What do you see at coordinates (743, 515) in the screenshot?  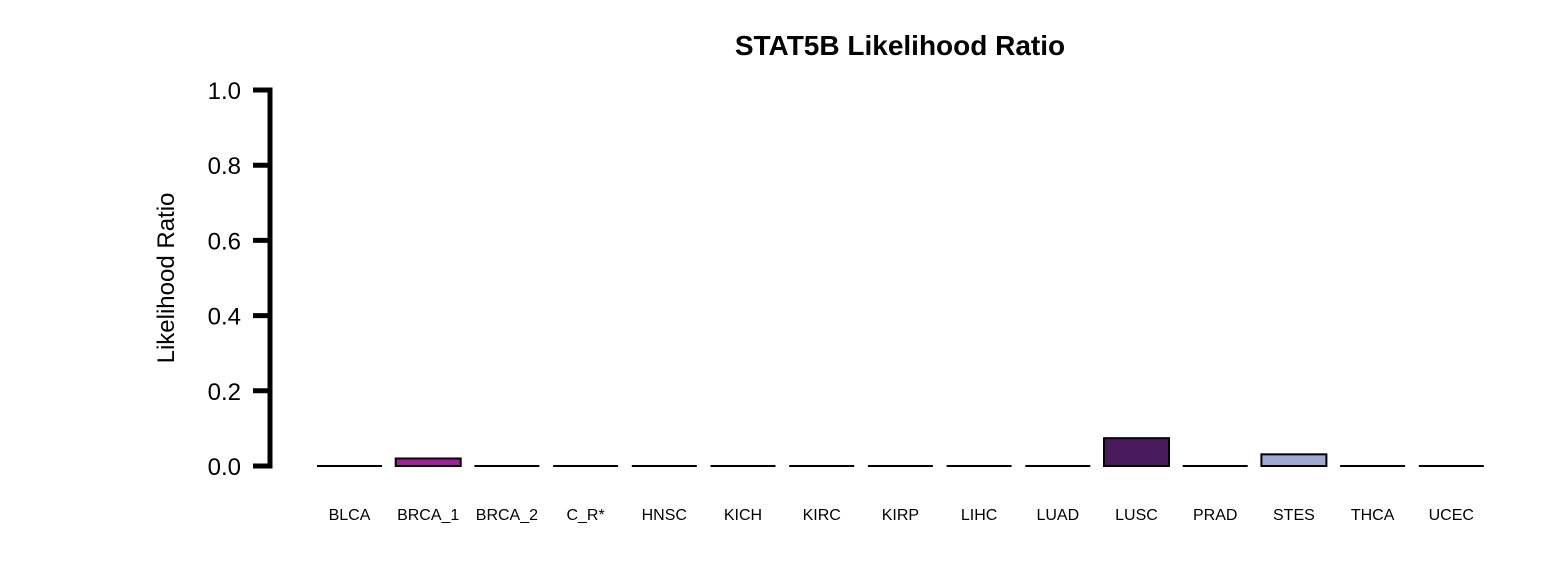 I see `x-tick-label: KICH` at bounding box center [743, 515].